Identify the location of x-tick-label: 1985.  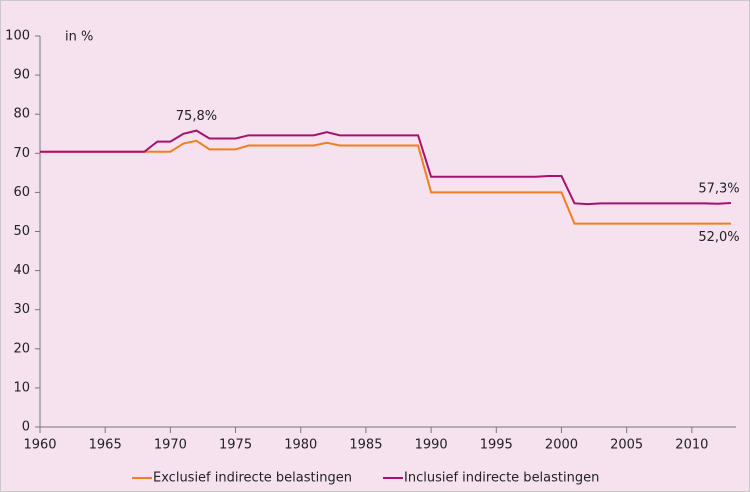
(365, 445).